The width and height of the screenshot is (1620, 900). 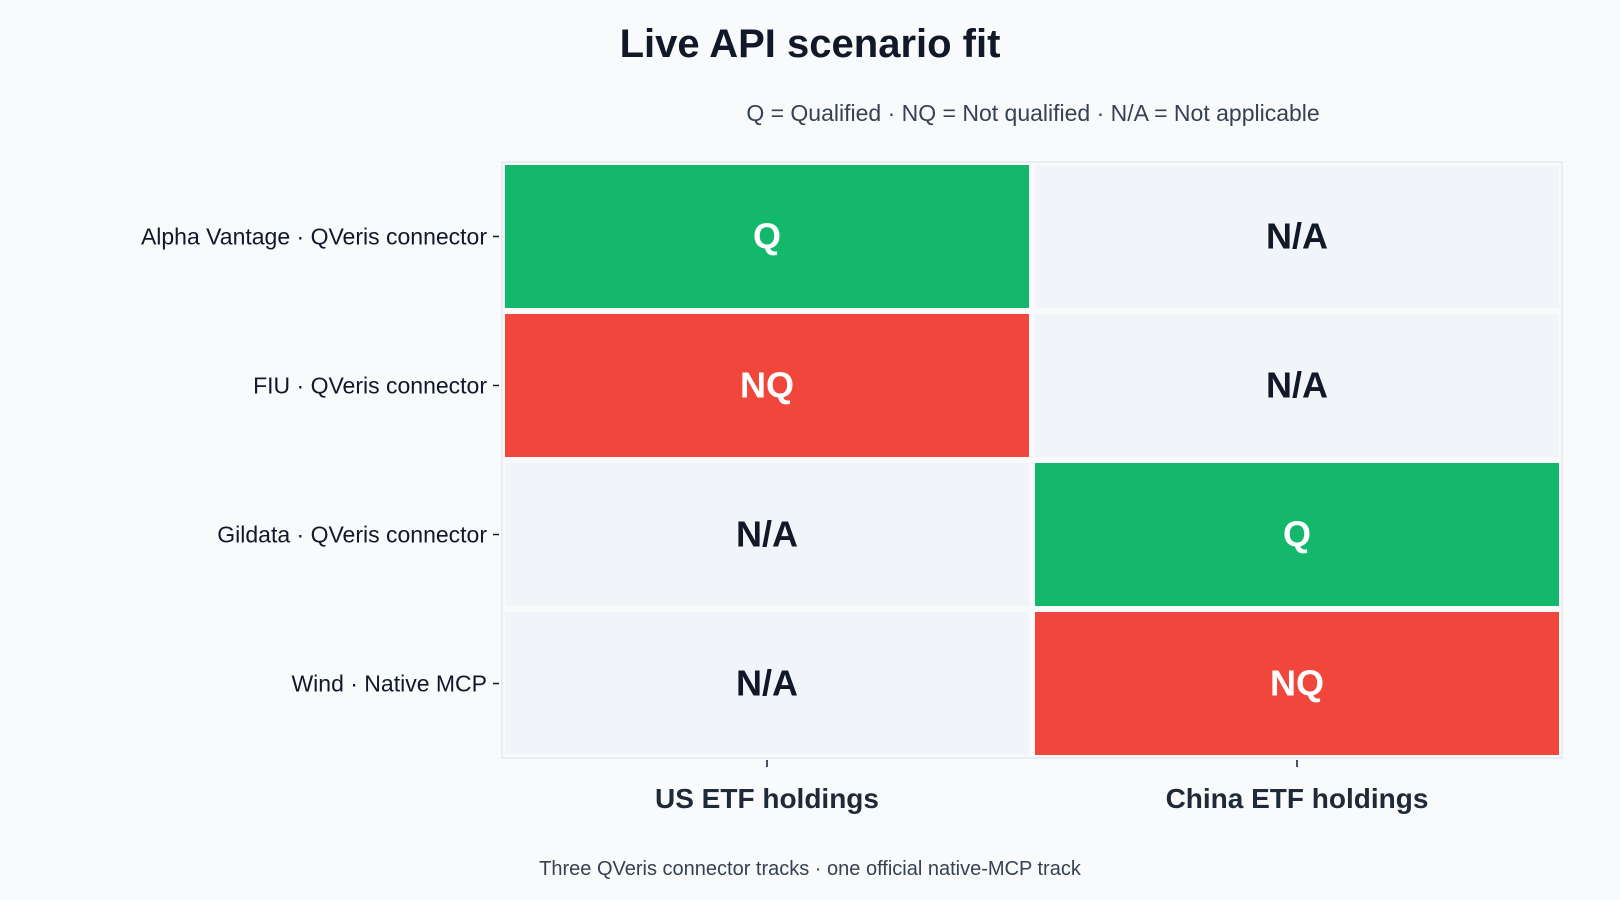 I want to click on row-label: Wind · Native MCP, so click(x=389, y=684).